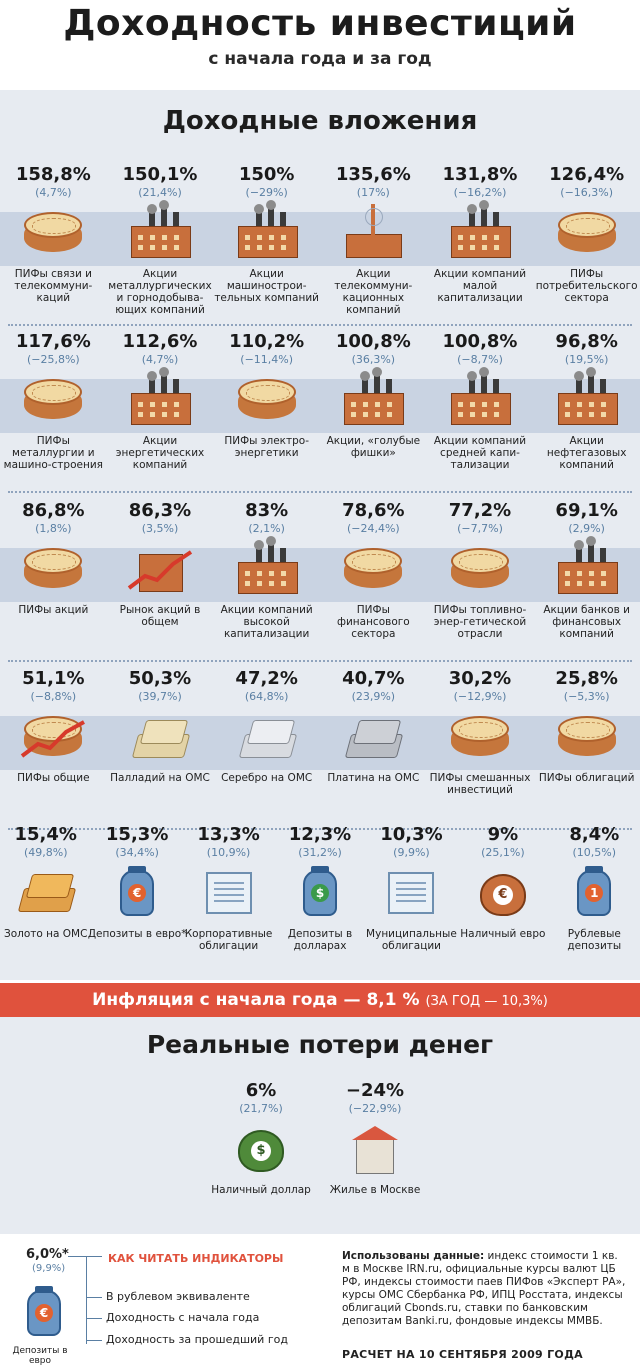 Image resolution: width=640 pixels, height=1366 pixels. I want to click on investment-item: 30,2% (−12,9%) ПИФы смешанных инвестиций, so click(480, 732).